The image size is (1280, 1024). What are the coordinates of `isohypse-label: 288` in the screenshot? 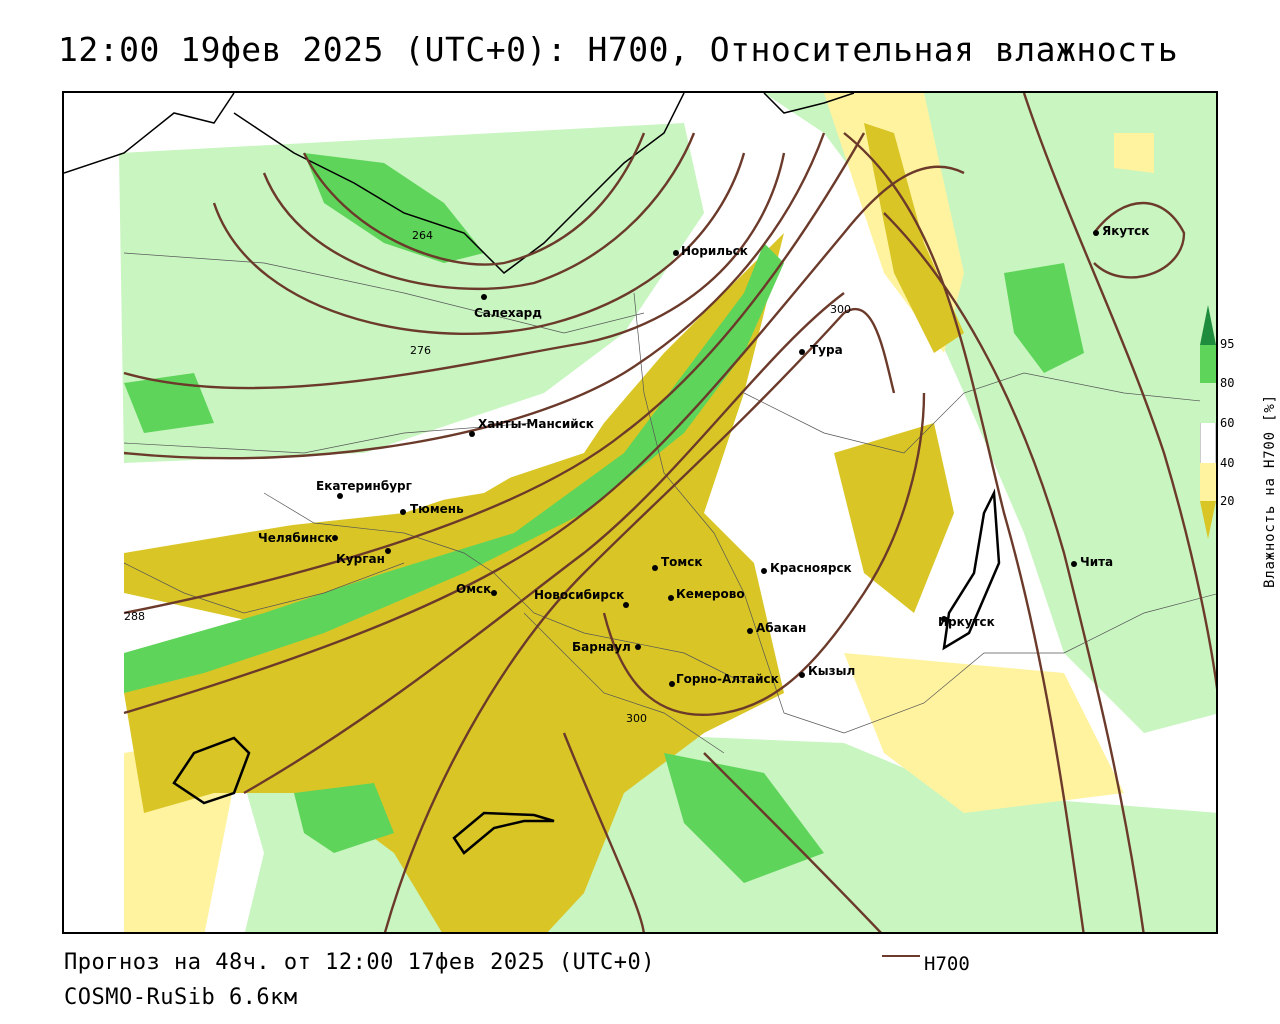 It's located at (134, 616).